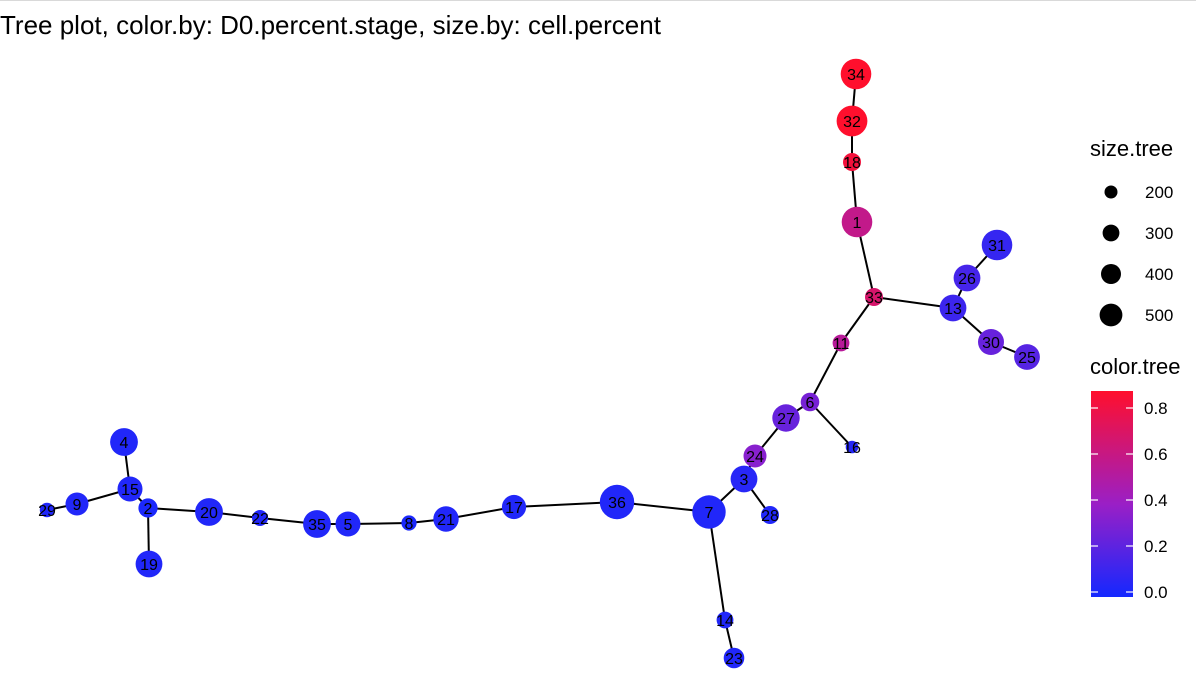 The height and width of the screenshot is (684, 1196). I want to click on node-label-9: 9, so click(77, 505).